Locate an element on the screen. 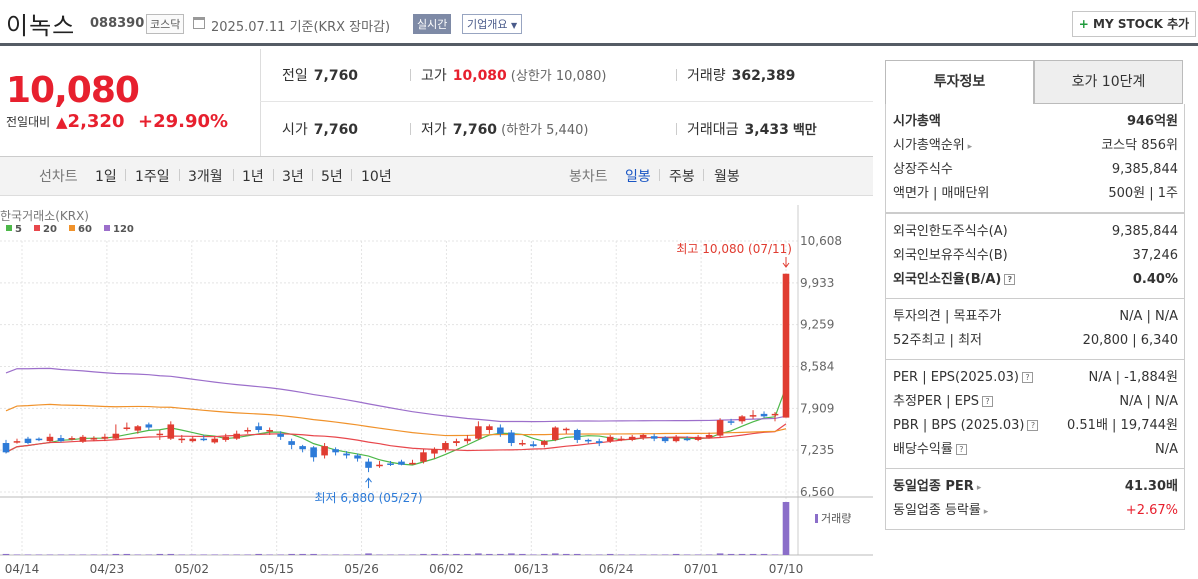 This screenshot has height=579, width=1198. info-key: 시가총액순위 ▸ is located at coordinates (933, 145).